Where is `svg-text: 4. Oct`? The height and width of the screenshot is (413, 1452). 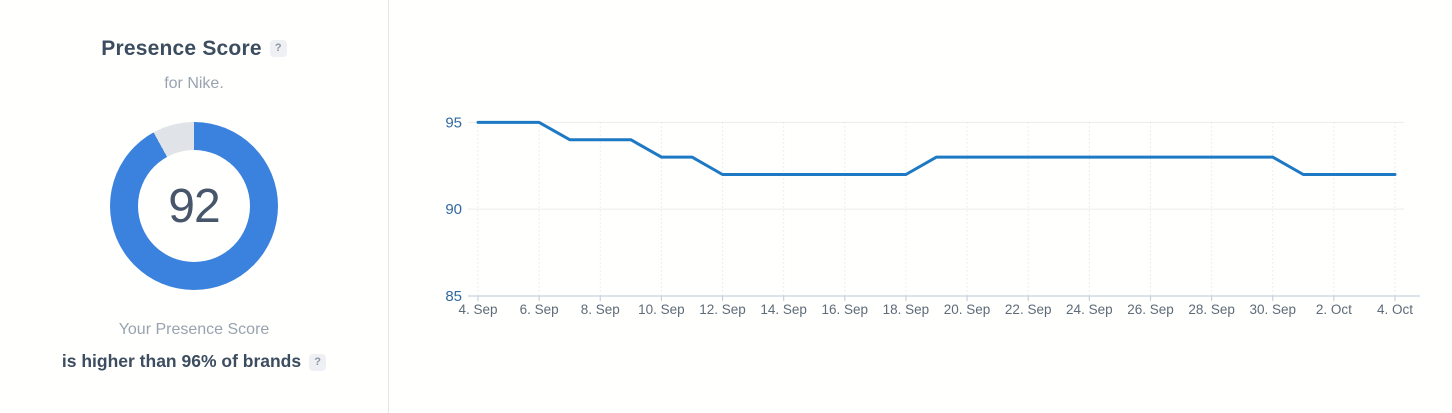 svg-text: 4. Oct is located at coordinates (1395, 309).